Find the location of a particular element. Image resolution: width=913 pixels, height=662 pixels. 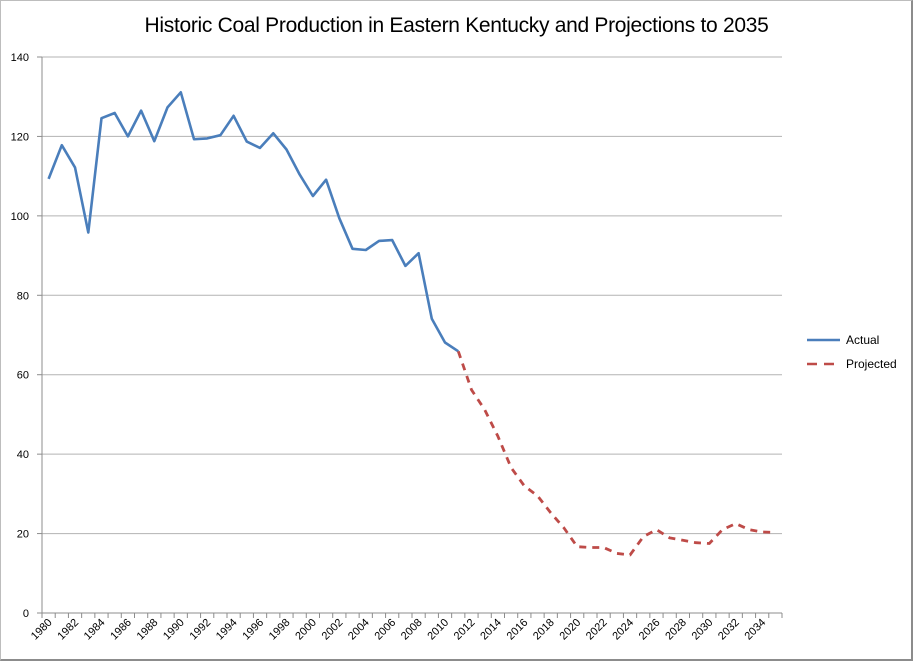

x-tick-label: 2020 is located at coordinates (571, 630).